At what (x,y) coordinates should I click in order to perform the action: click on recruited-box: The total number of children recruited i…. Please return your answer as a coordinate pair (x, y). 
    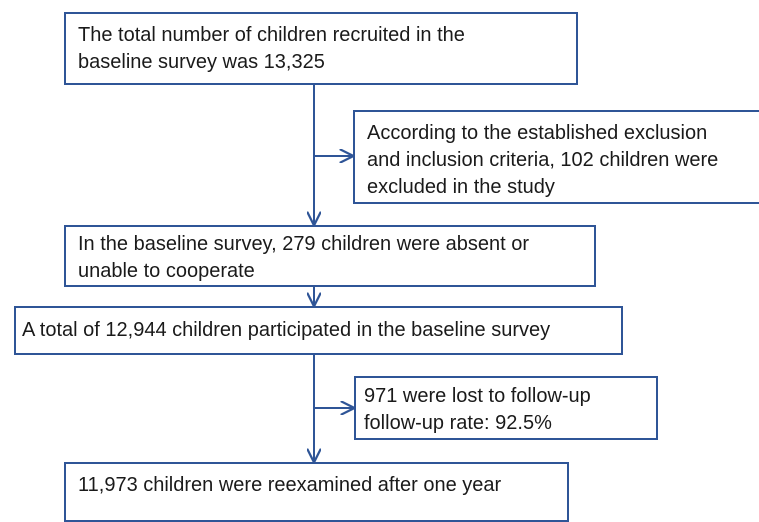
    Looking at the image, I should click on (321, 48).